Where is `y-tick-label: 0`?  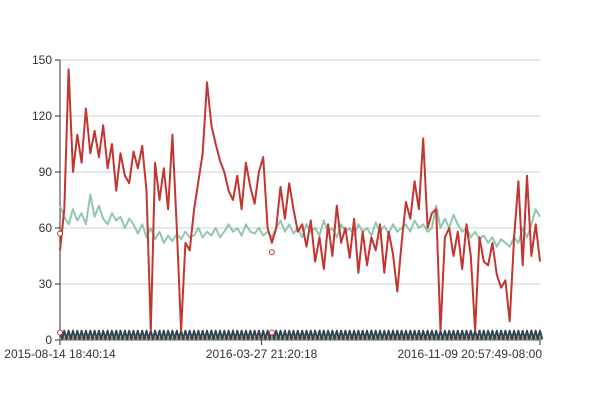 y-tick-label: 0 is located at coordinates (48, 340).